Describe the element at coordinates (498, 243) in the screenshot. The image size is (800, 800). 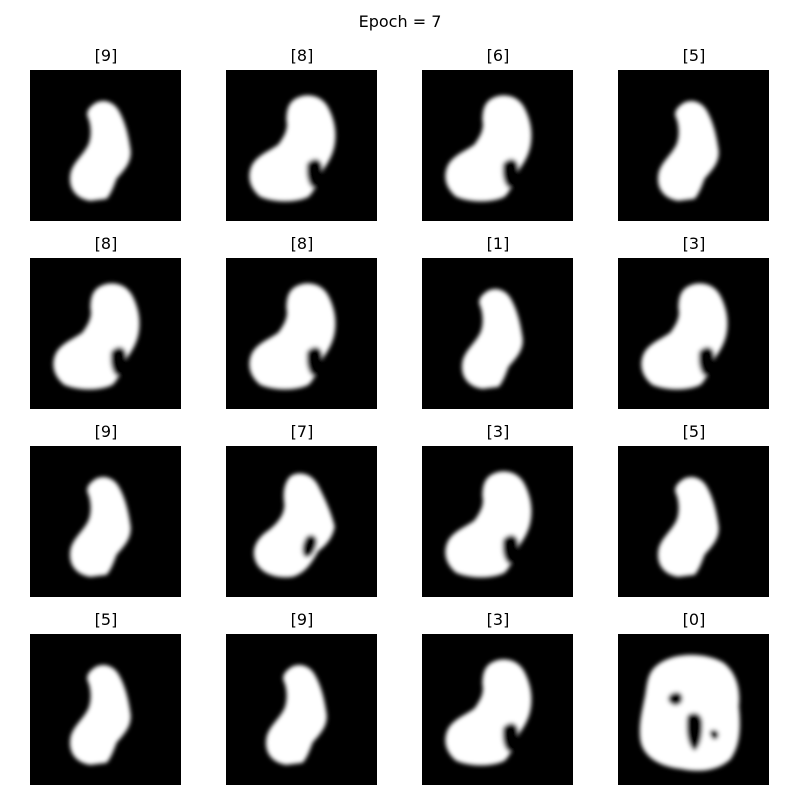
I see `sample-label: [1]` at that location.